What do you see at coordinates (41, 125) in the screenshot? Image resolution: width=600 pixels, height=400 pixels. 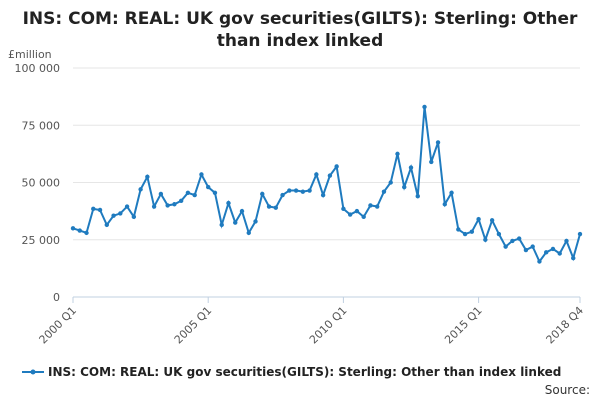 I see `y-tick-label: 75 000` at bounding box center [41, 125].